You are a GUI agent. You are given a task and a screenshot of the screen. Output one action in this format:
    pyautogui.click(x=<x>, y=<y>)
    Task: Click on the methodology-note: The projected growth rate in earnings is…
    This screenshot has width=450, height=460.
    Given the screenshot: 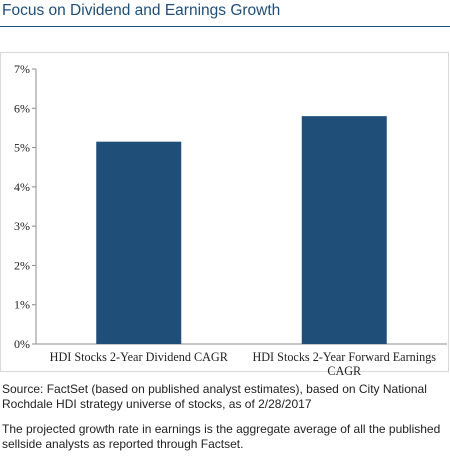 What is the action you would take?
    pyautogui.click(x=221, y=436)
    